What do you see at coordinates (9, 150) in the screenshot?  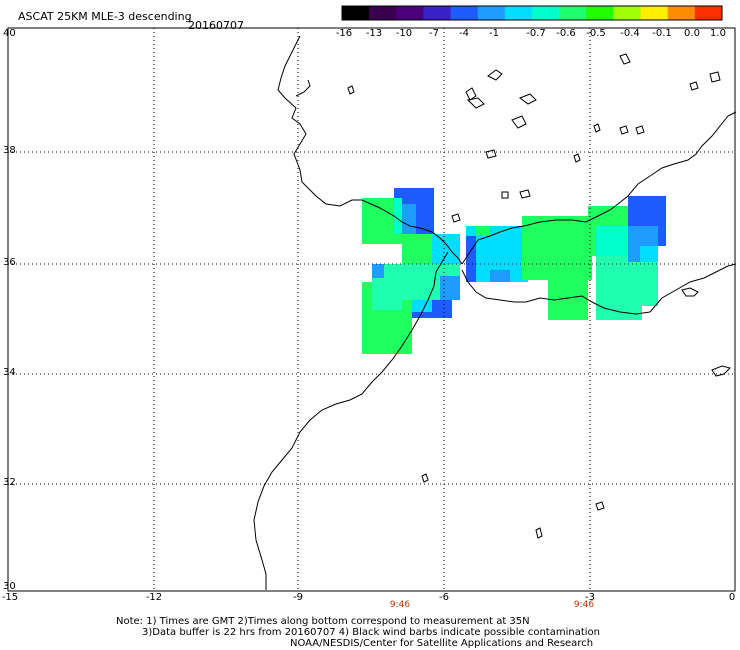 I see `lat-label: 38` at bounding box center [9, 150].